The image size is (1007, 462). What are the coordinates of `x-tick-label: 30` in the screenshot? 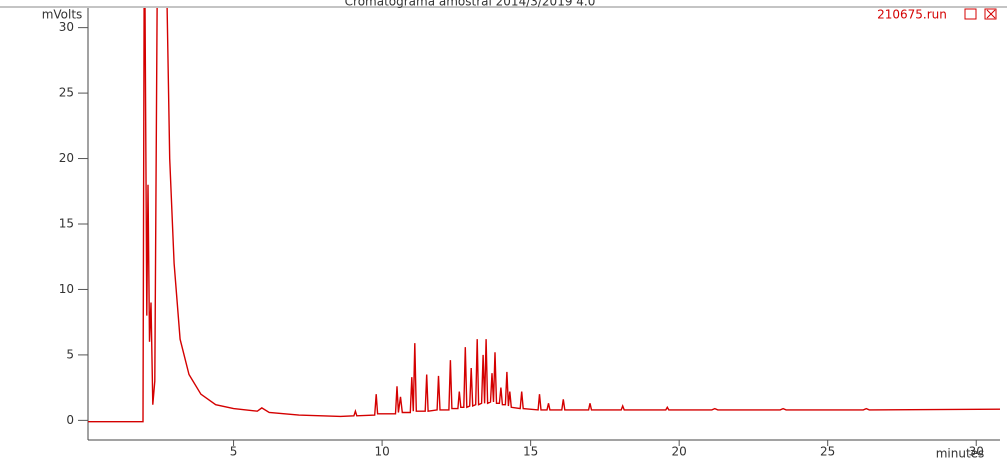 It's located at (976, 452).